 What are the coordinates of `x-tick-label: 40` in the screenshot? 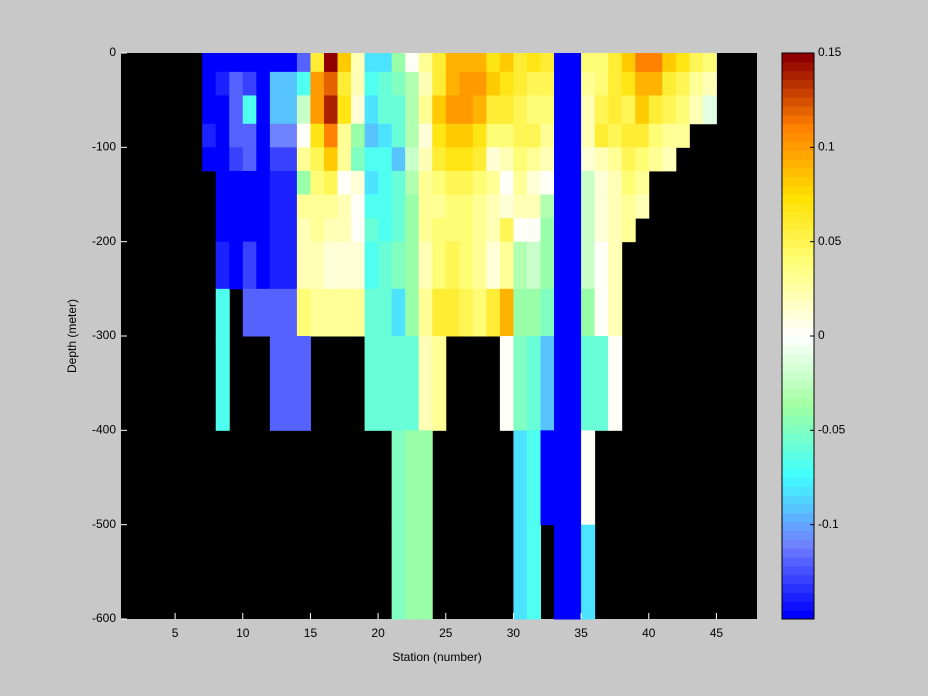 It's located at (649, 633).